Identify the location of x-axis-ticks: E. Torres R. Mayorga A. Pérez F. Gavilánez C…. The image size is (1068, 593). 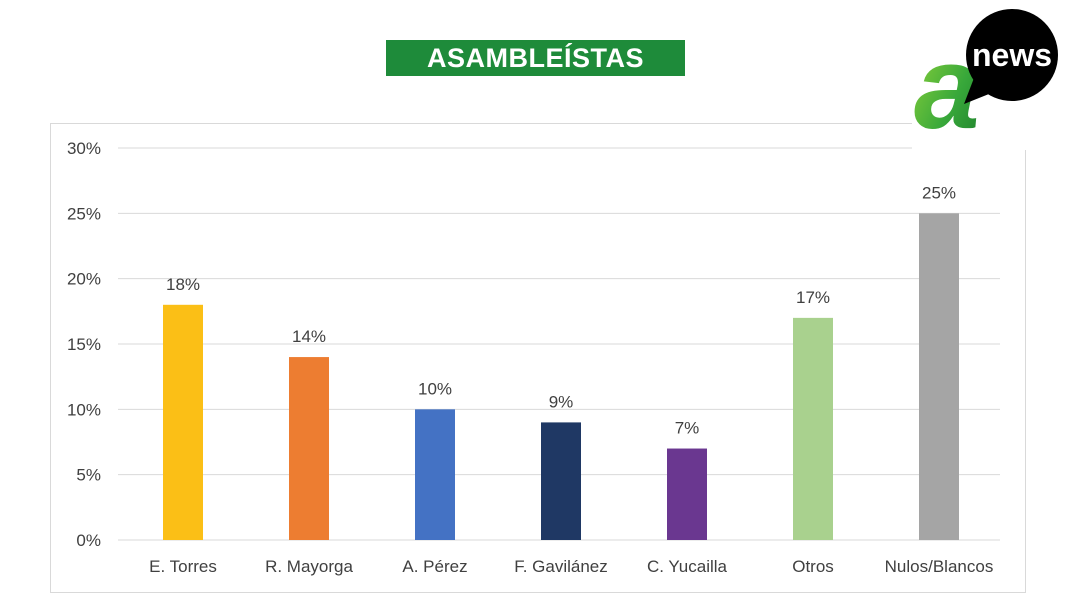
(571, 566).